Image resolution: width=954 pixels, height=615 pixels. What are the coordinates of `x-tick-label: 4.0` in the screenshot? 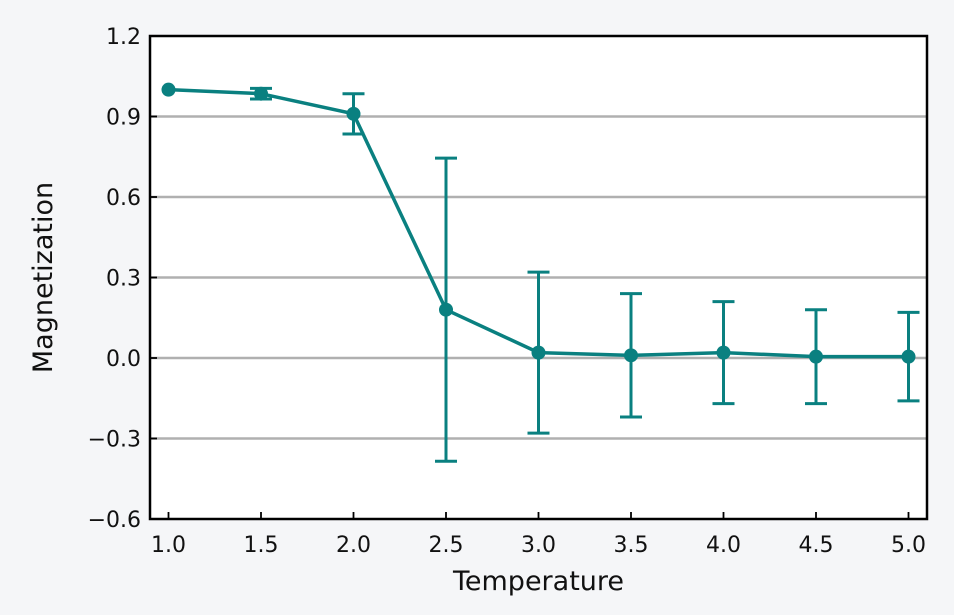 It's located at (723, 545).